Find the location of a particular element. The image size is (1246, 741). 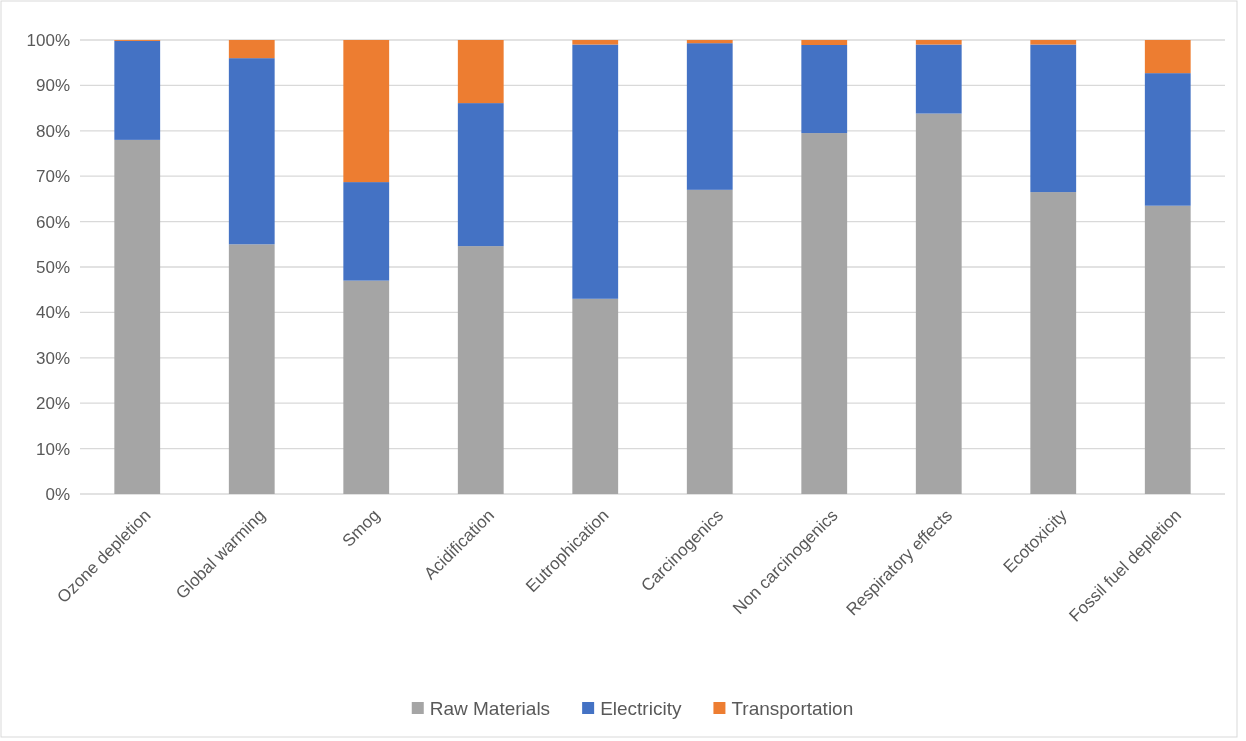

legend-label: Raw Materials is located at coordinates (490, 708).